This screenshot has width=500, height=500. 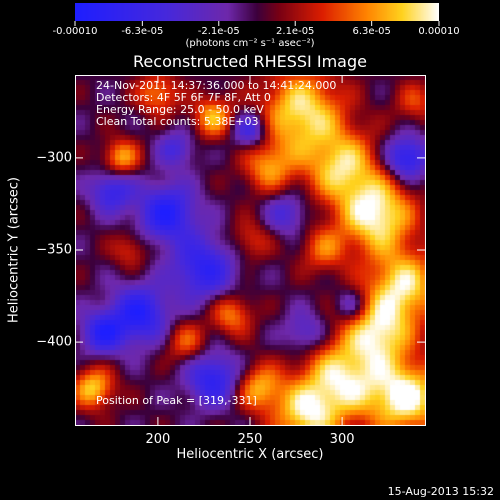 What do you see at coordinates (440, 491) in the screenshot?
I see `footer-date: 15-Aug-2013 15:32` at bounding box center [440, 491].